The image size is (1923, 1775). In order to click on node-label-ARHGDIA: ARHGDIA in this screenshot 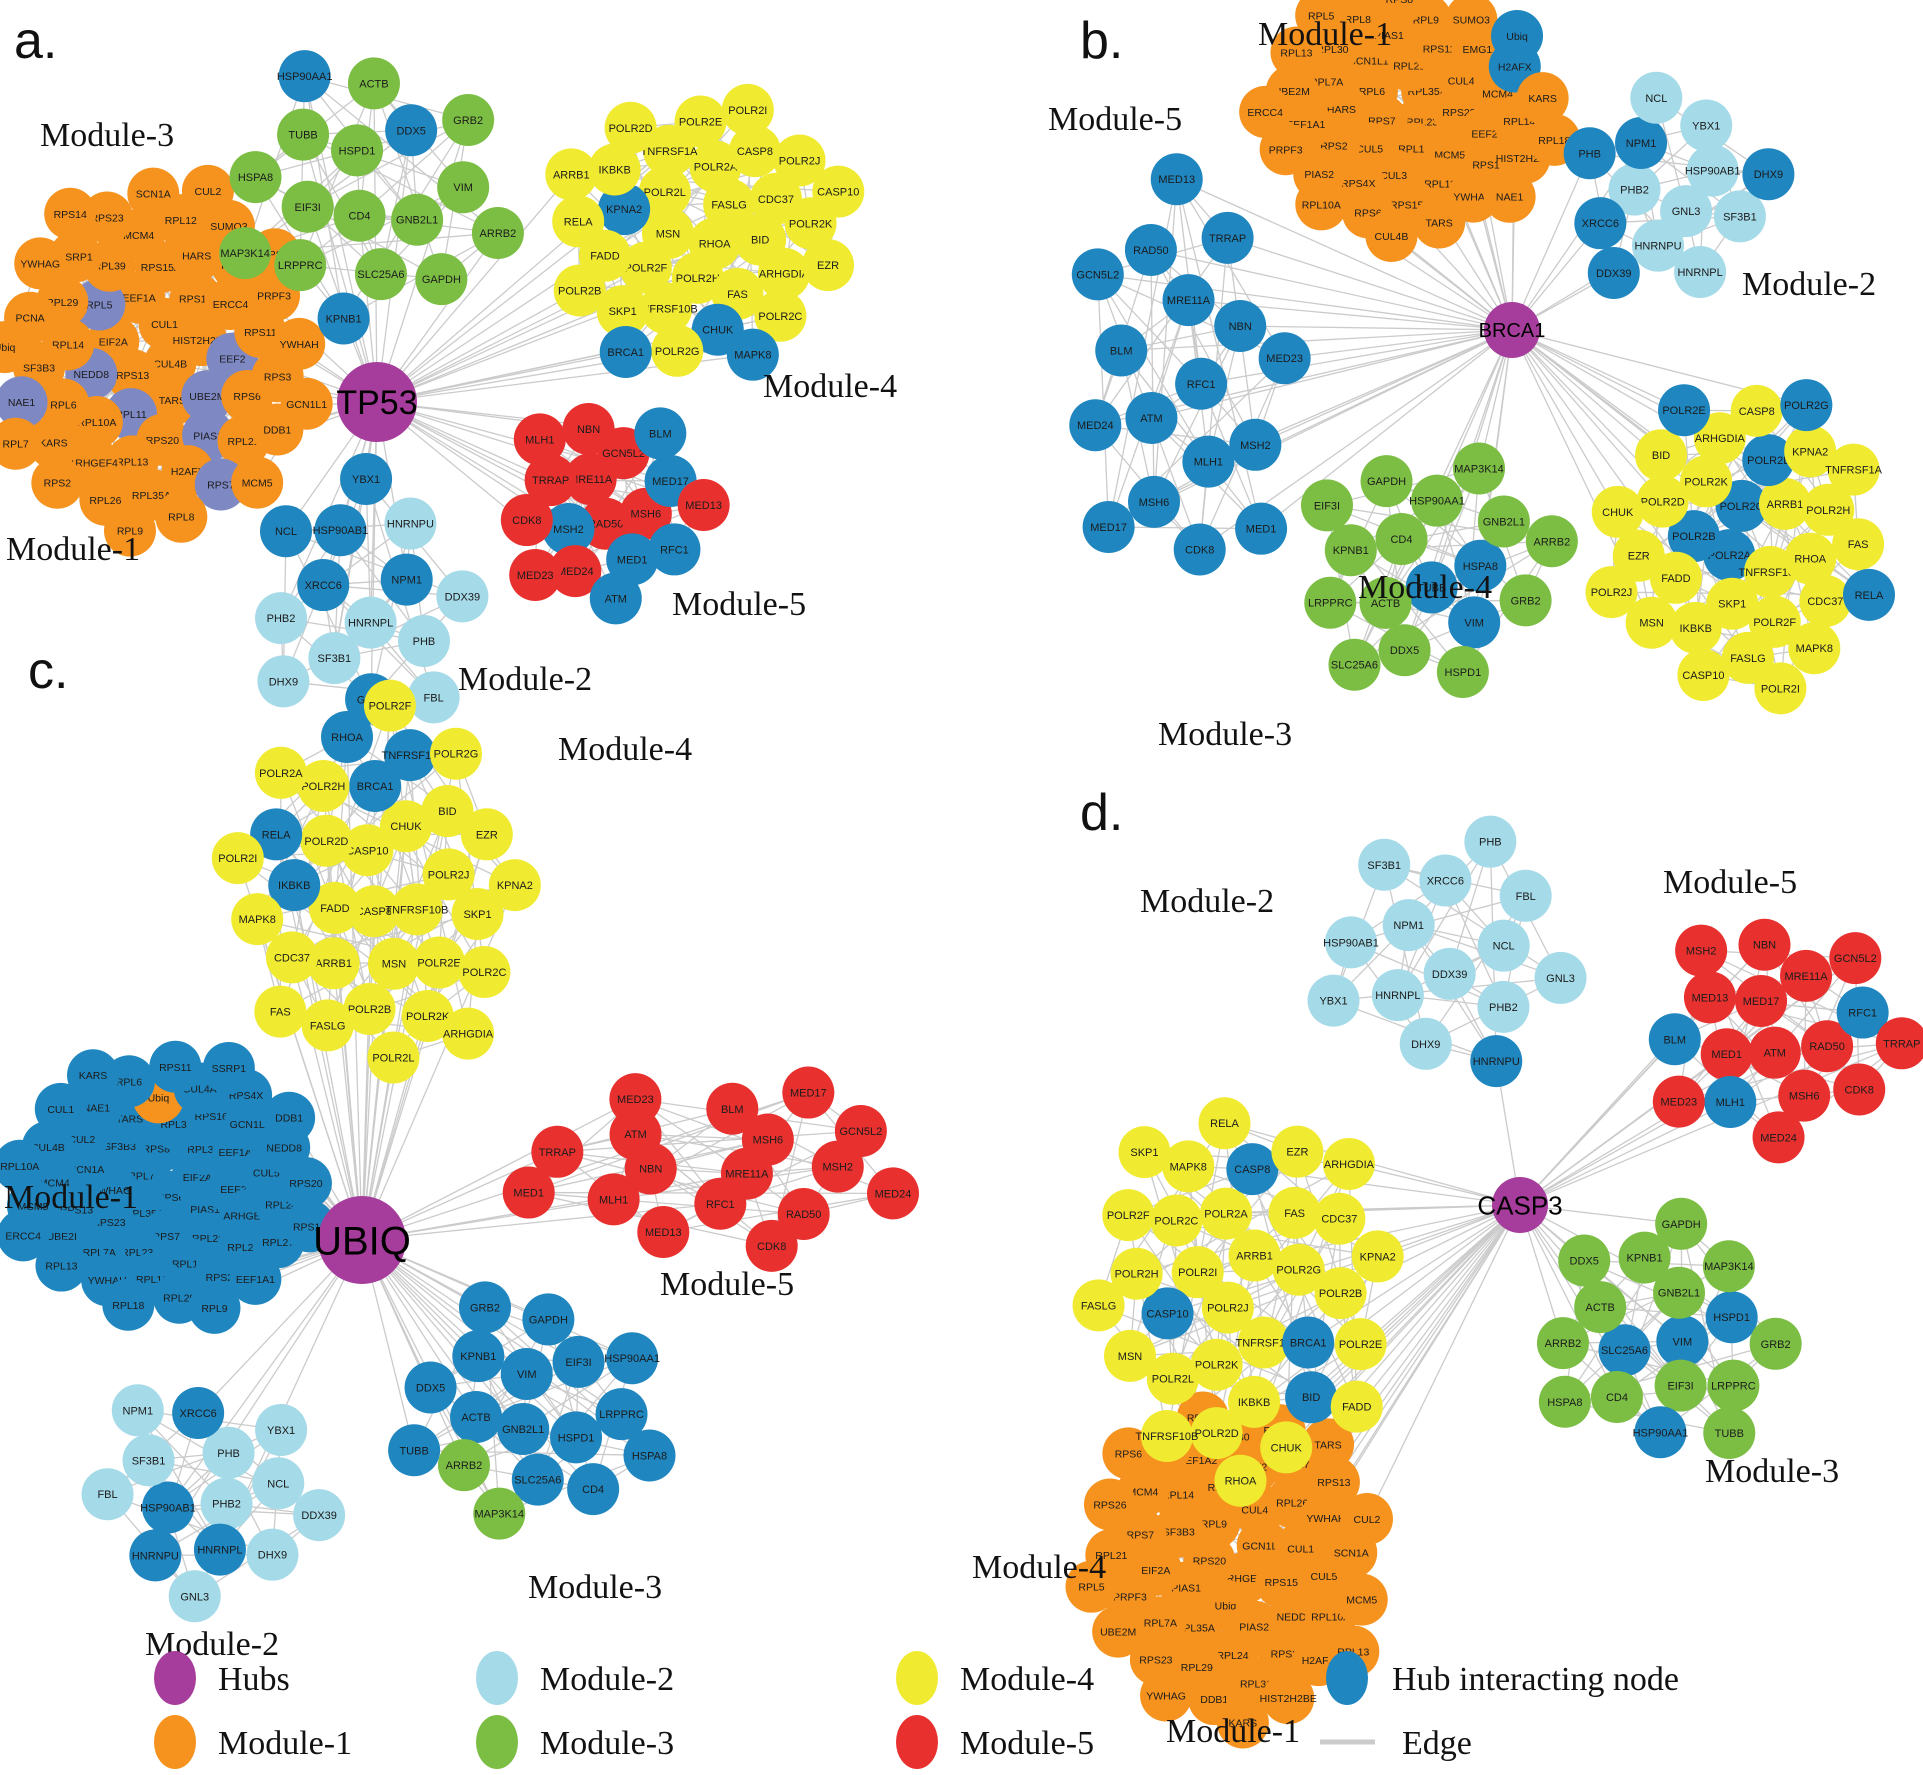, I will do `click(784, 275)`.